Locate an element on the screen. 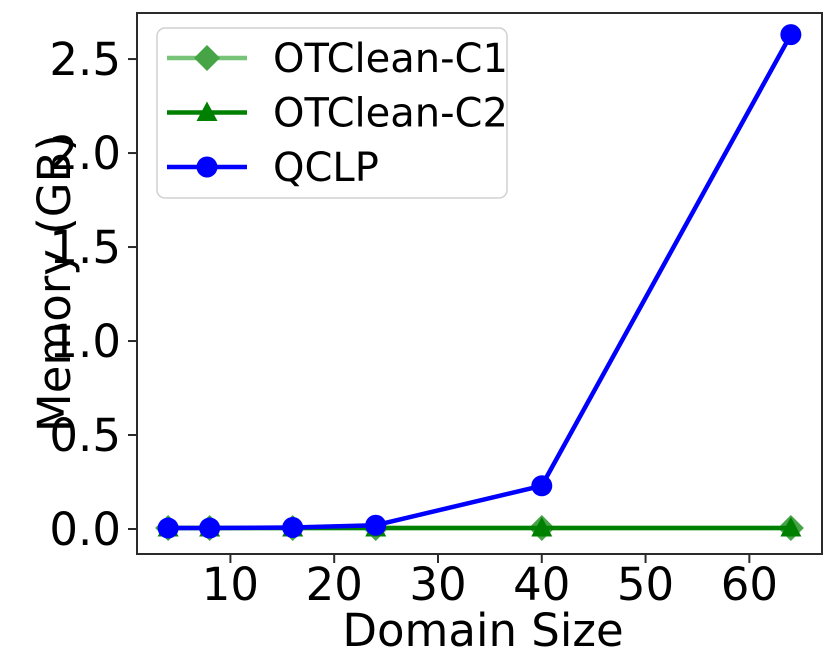 The width and height of the screenshot is (830, 664). legend: OTClean-C1 OTClean-C2 QCLP is located at coordinates (332, 113).